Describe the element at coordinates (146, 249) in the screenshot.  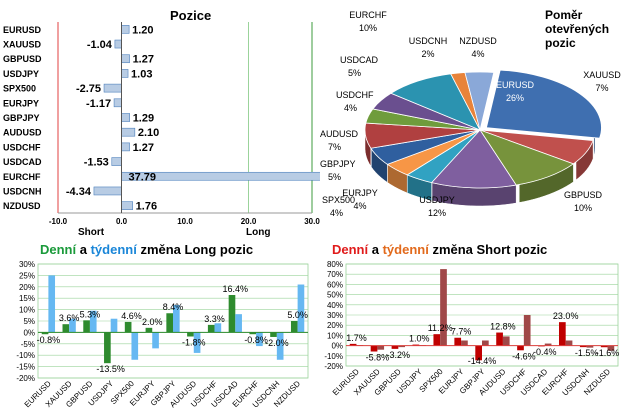
I see `long-change-title: Denní a týdenní změna Long pozic` at that location.